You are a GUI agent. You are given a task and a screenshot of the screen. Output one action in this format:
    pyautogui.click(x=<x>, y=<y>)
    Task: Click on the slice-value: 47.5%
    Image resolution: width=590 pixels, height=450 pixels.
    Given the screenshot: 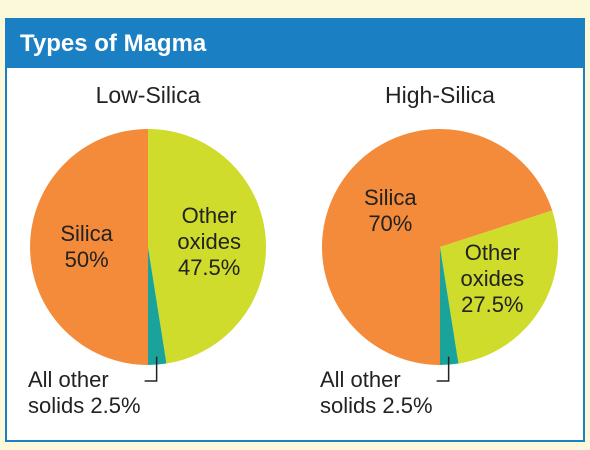 What is the action you would take?
    pyautogui.click(x=209, y=268)
    